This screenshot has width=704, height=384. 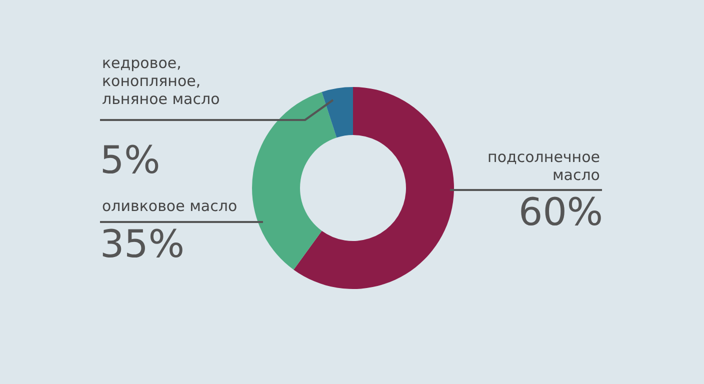 What do you see at coordinates (170, 206) in the screenshot?
I see `slice-label: оливковое масло` at bounding box center [170, 206].